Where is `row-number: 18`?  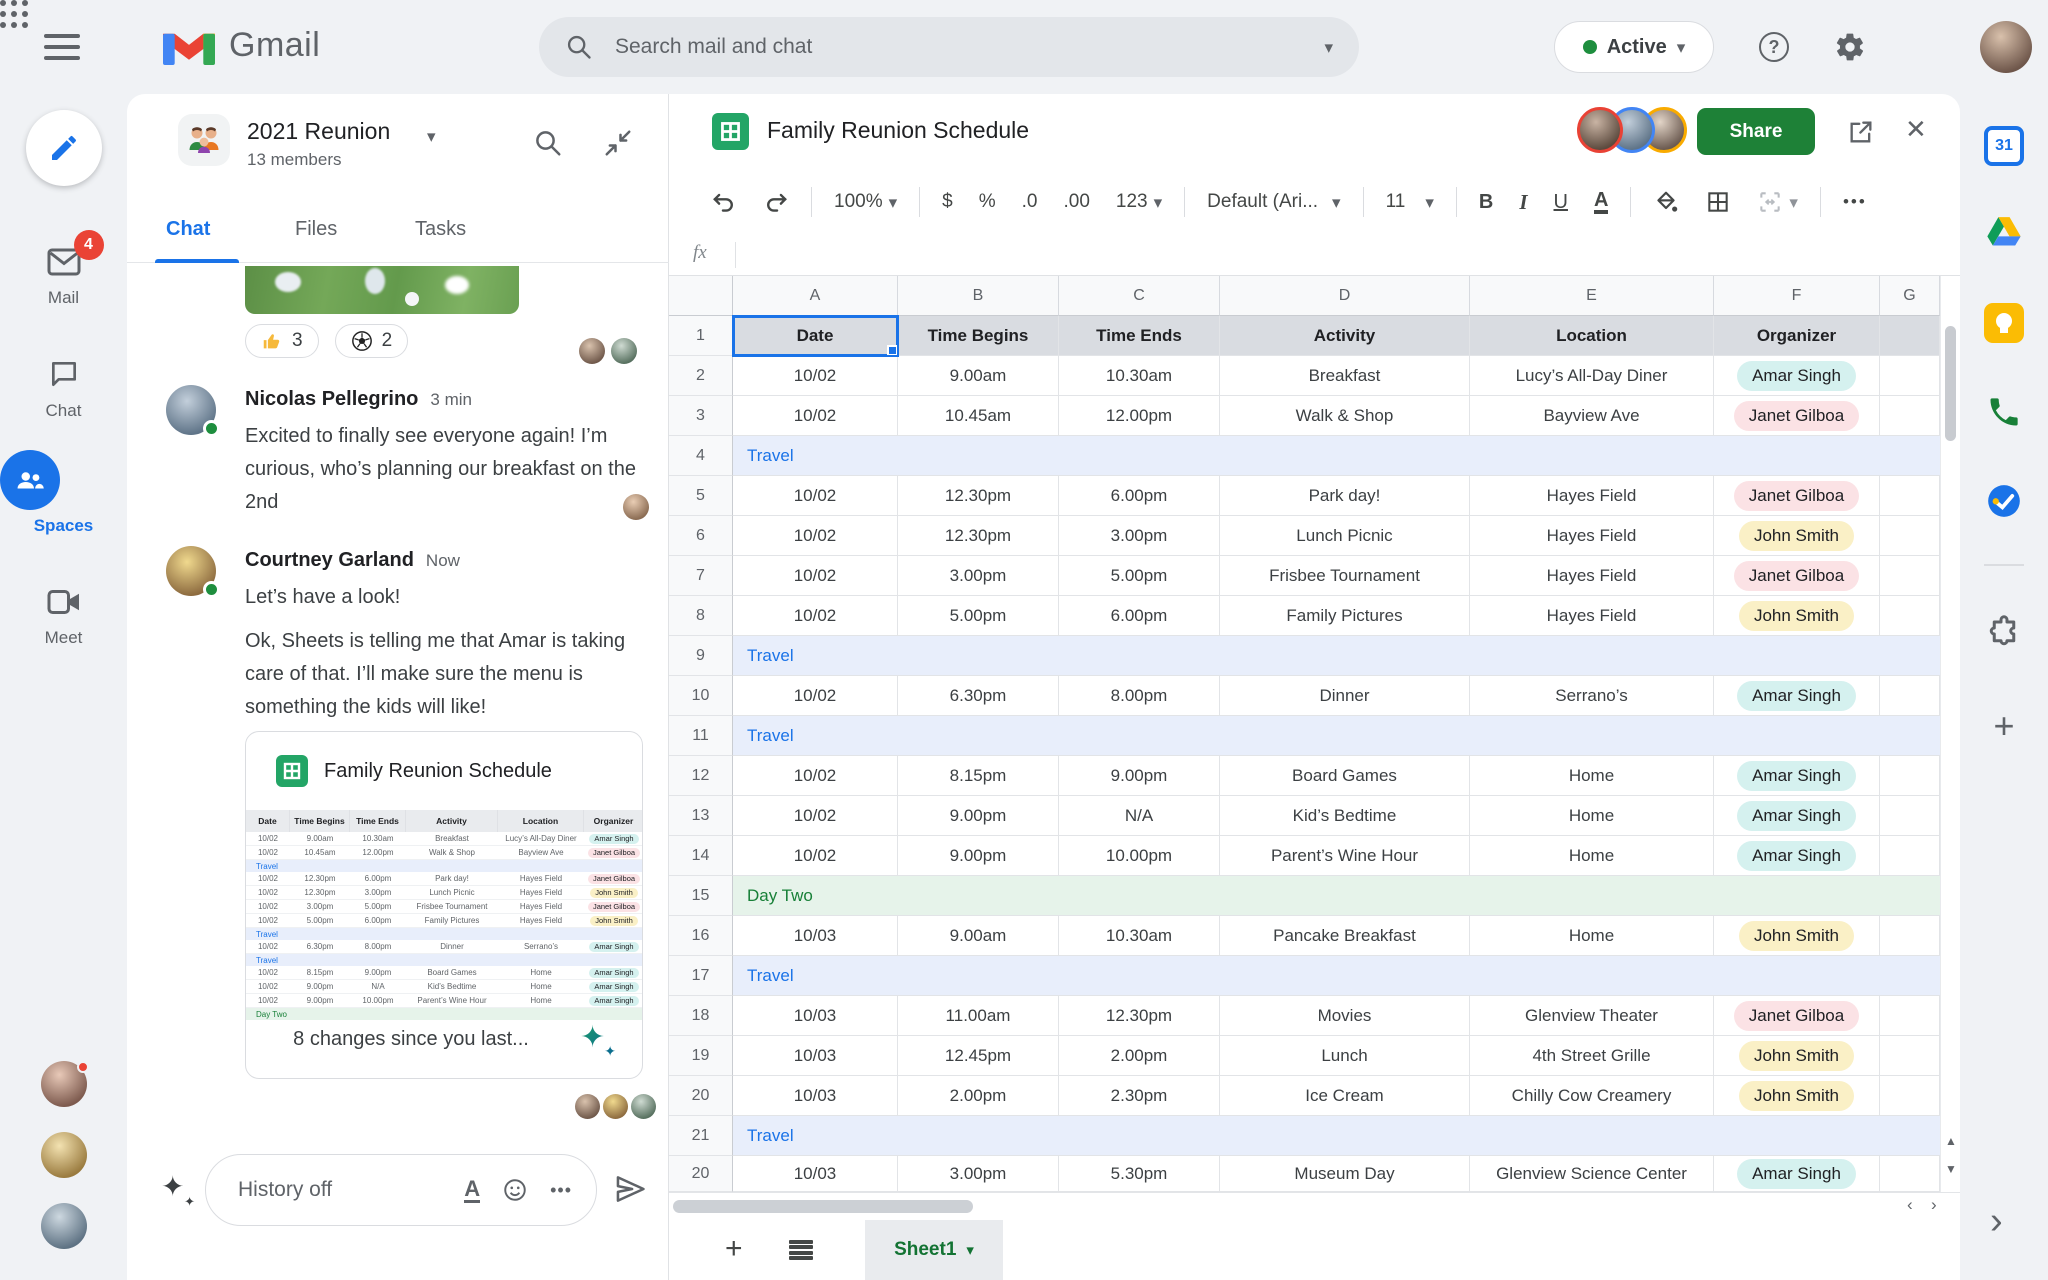 row-number: 18 is located at coordinates (701, 1016).